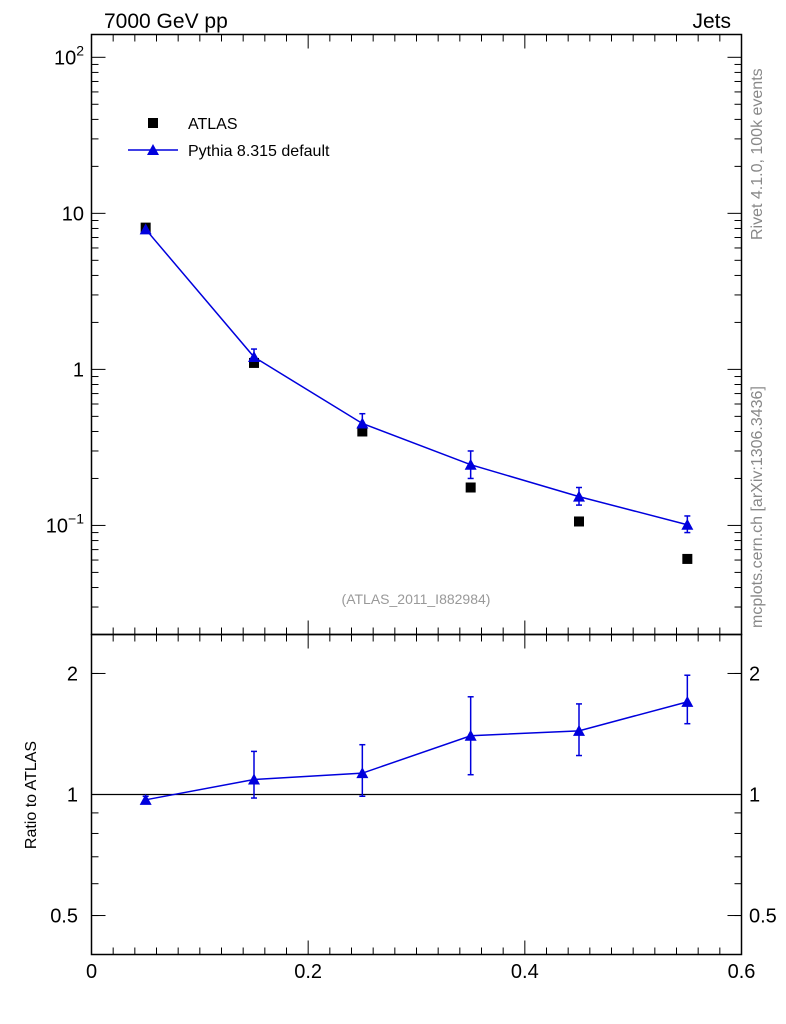 Image resolution: width=786 pixels, height=1024 pixels. What do you see at coordinates (153, 123) in the screenshot?
I see `legend-atlas-marker` at bounding box center [153, 123].